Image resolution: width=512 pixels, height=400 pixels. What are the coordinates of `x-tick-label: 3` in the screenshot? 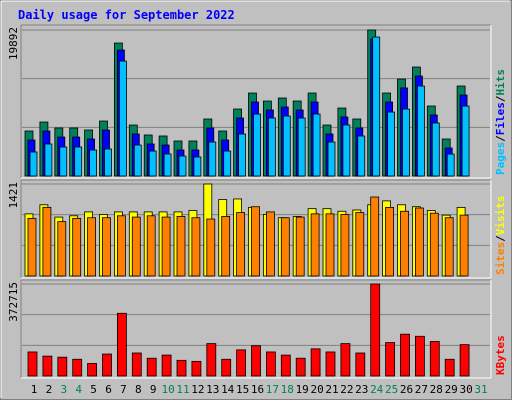 It's located at (63, 389).